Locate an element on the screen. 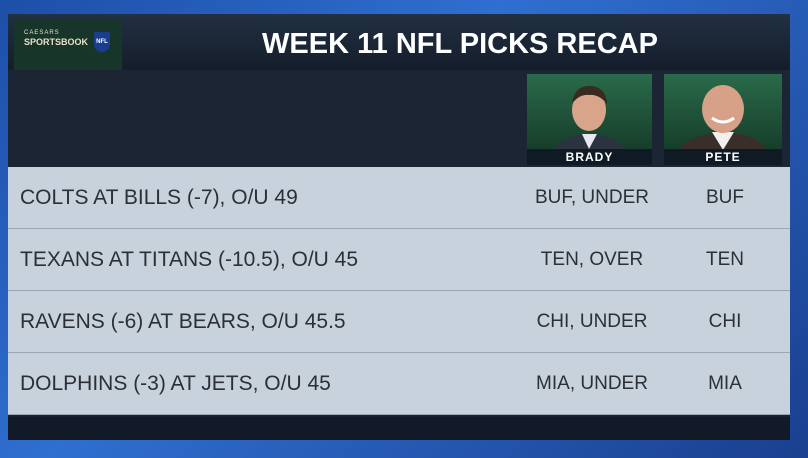 This screenshot has height=458, width=808. header-bar is located at coordinates (399, 42).